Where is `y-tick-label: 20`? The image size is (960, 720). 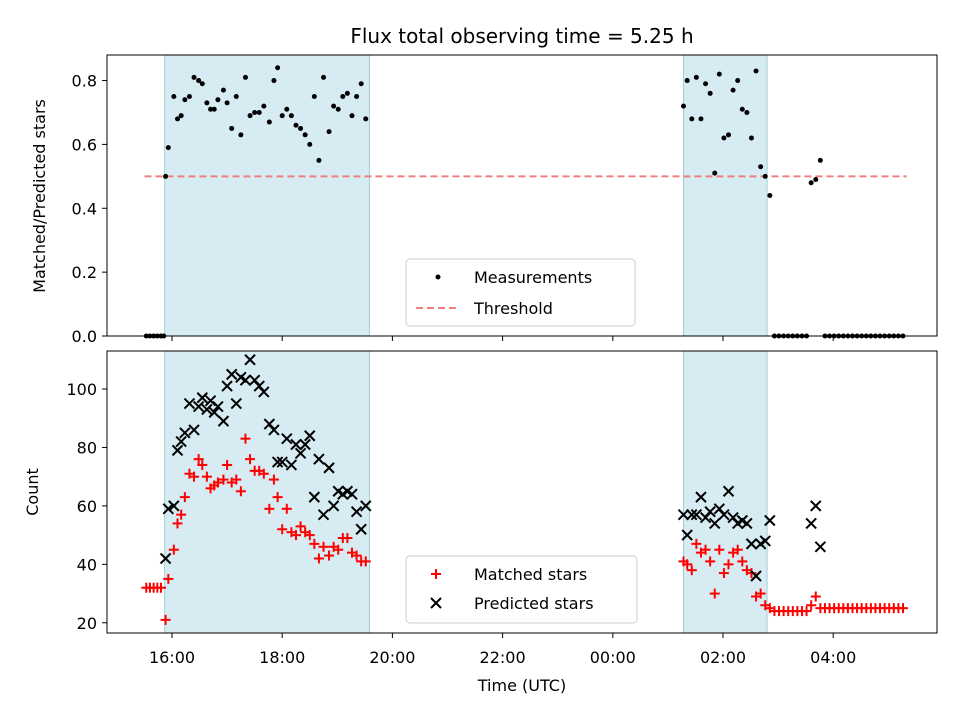
y-tick-label: 20 is located at coordinates (87, 623).